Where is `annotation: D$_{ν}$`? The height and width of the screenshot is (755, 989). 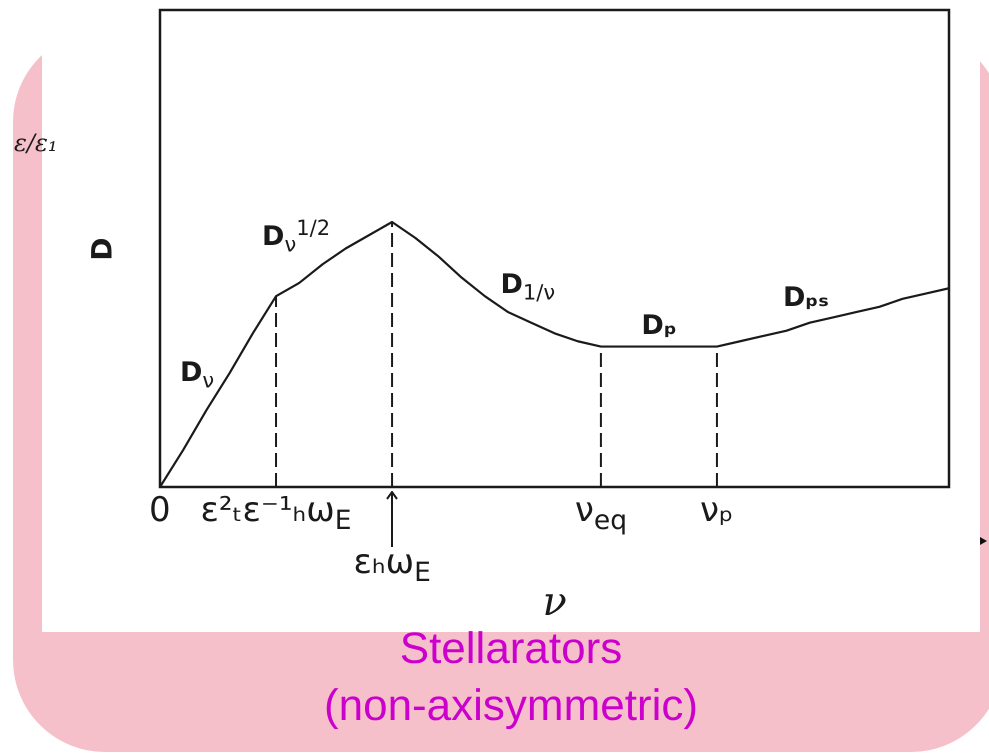 annotation: D$_{ν}$ is located at coordinates (197, 374).